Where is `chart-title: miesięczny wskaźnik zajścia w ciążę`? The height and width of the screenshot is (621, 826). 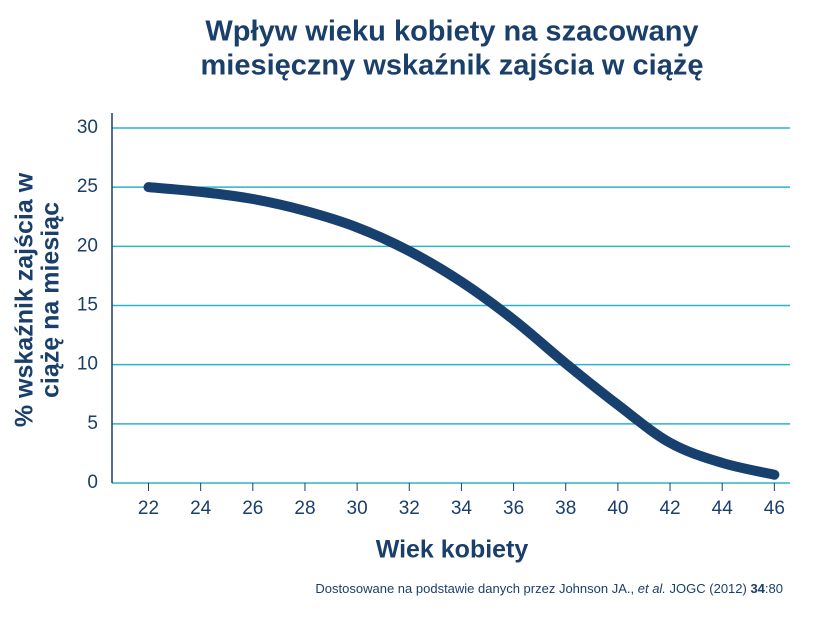 chart-title: miesięczny wskaźnik zajścia w ciążę is located at coordinates (452, 66).